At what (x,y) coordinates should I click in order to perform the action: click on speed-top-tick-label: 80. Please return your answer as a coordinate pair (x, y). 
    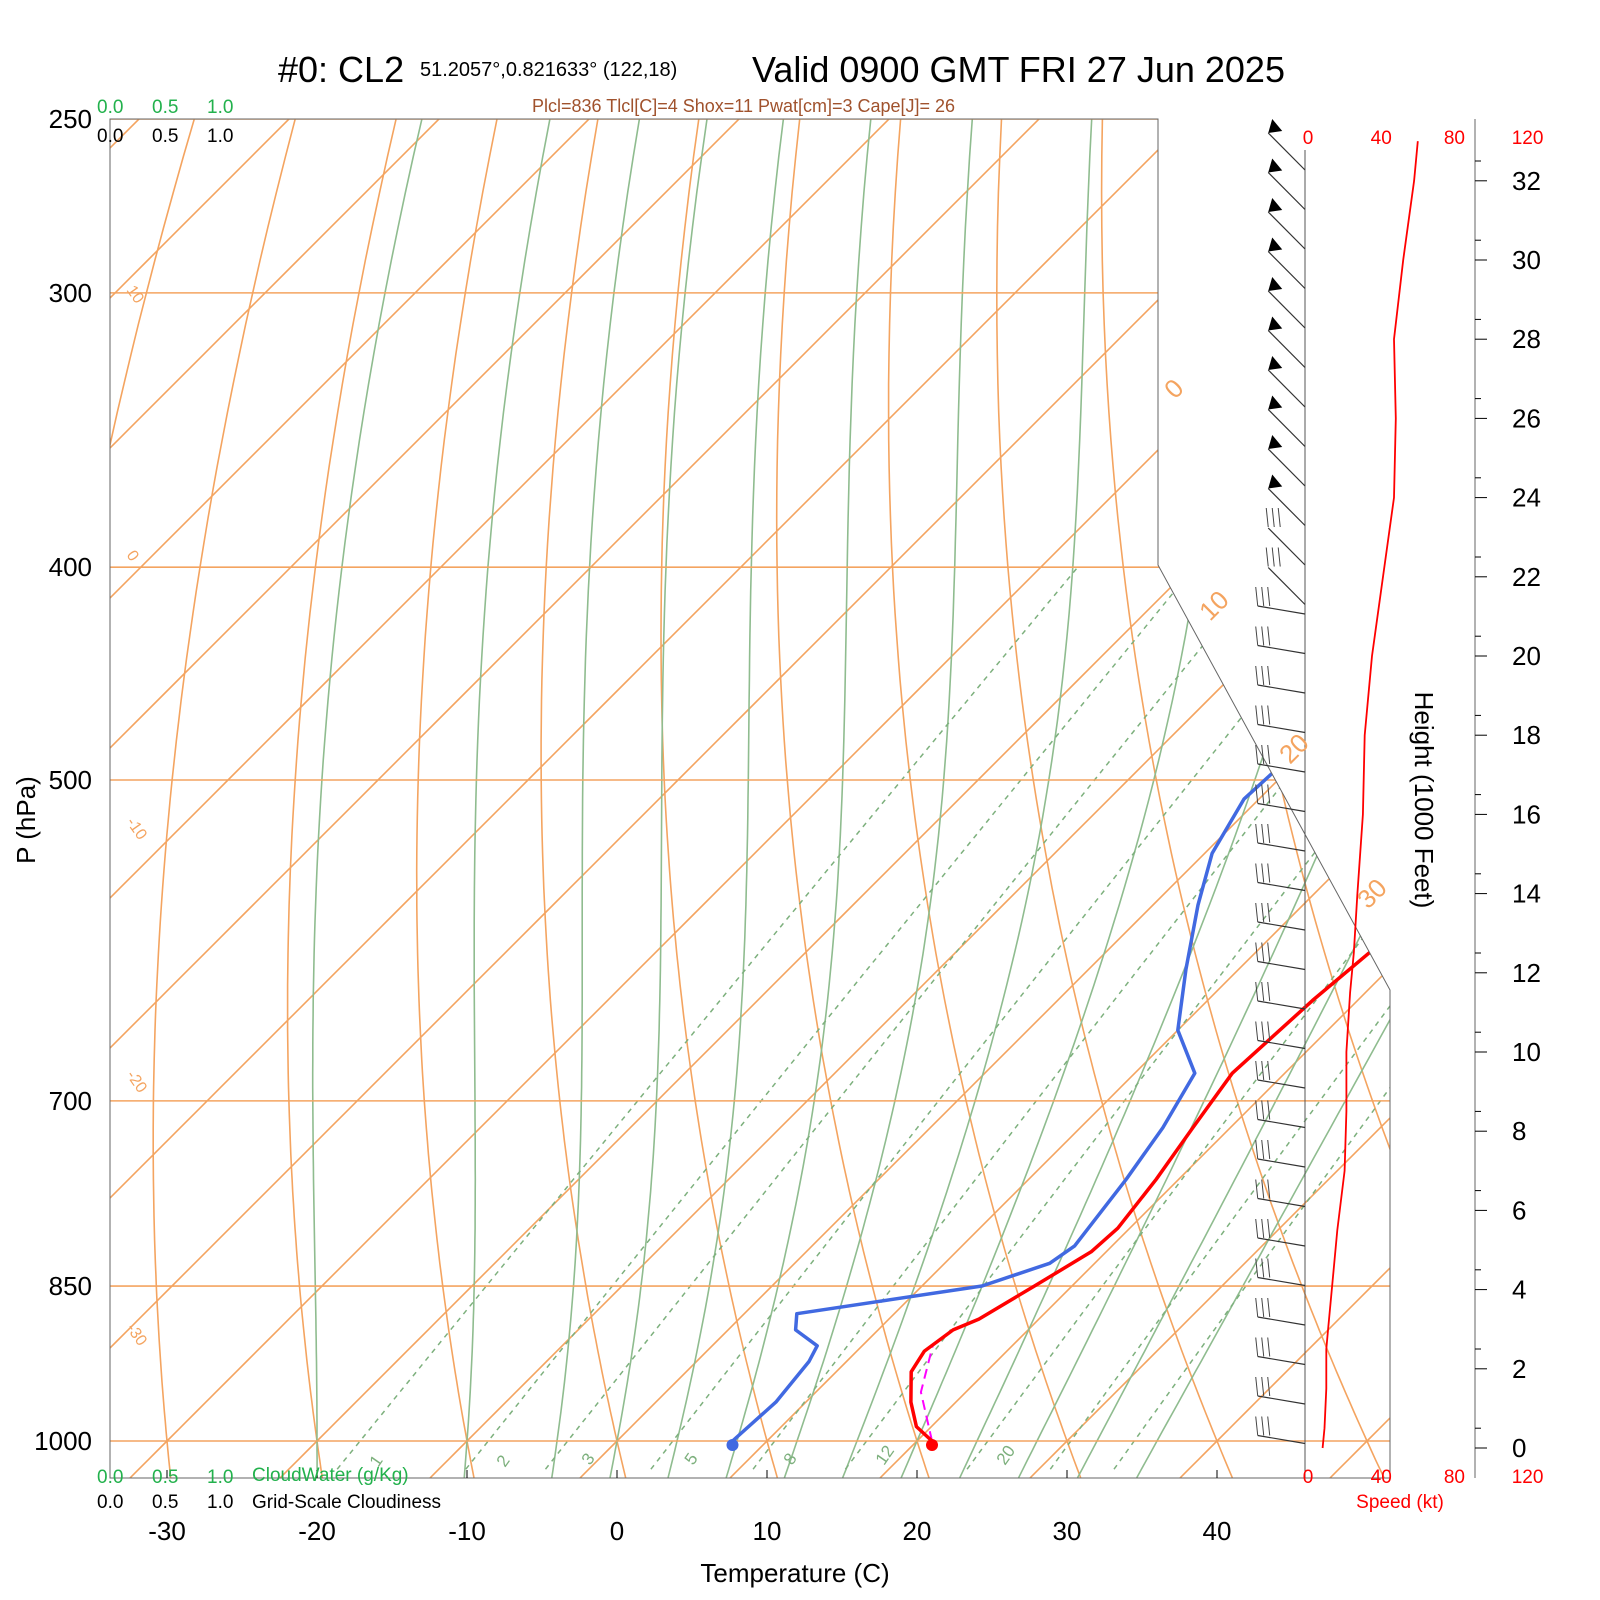
    Looking at the image, I should click on (1454, 138).